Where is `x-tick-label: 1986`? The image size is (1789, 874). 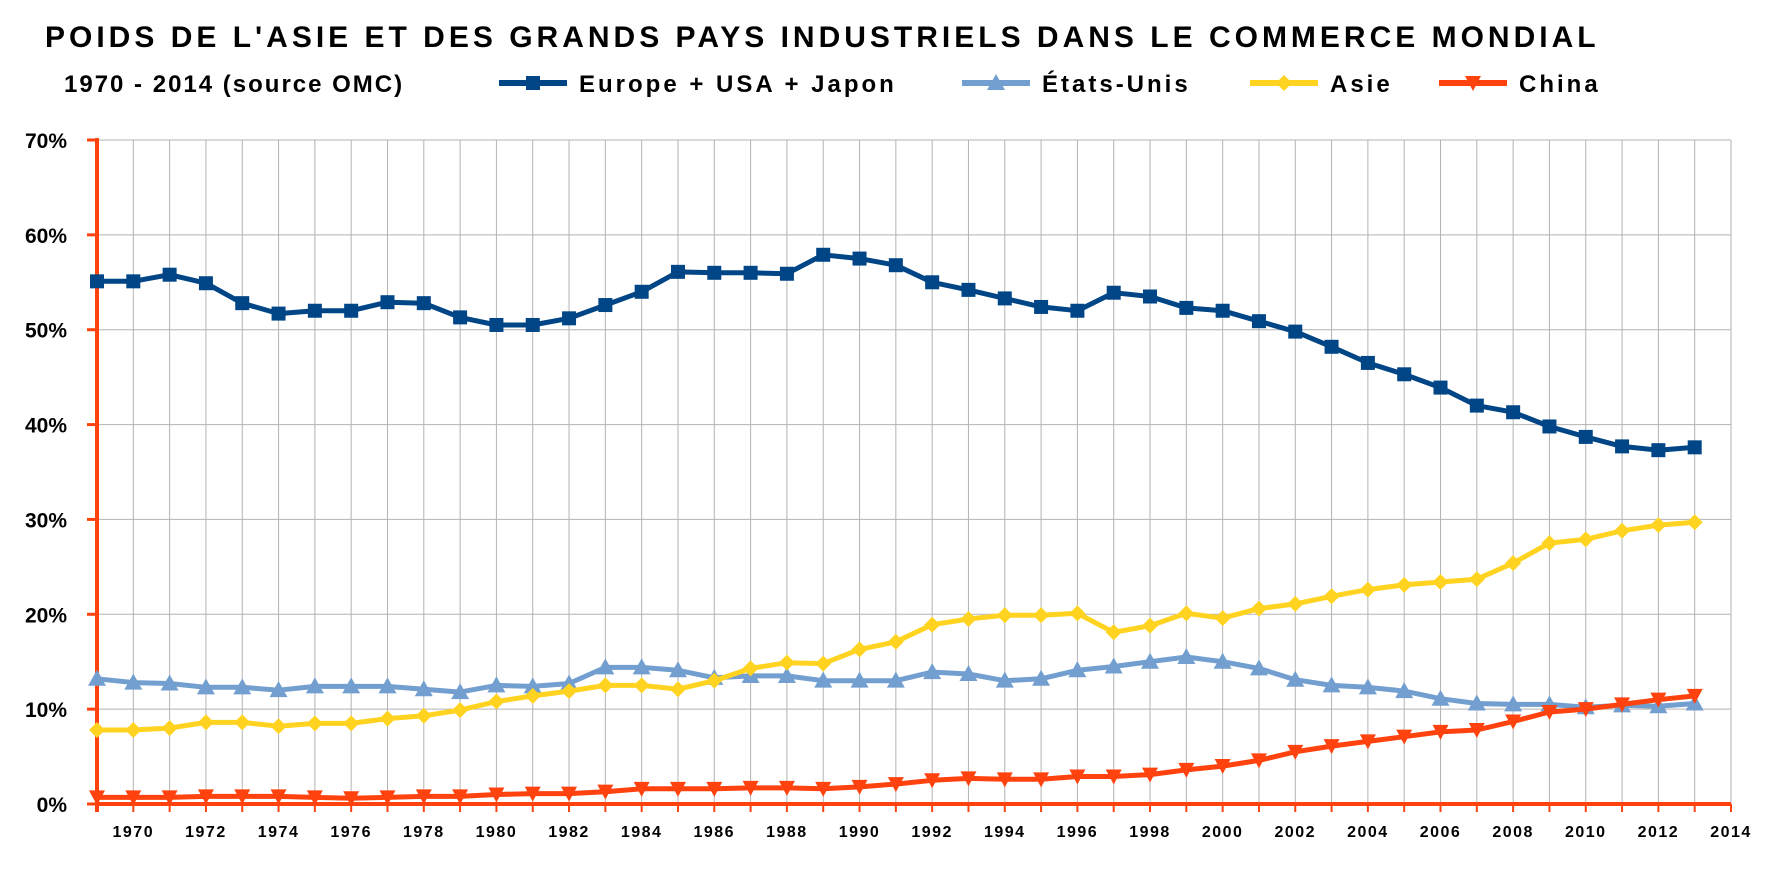 x-tick-label: 1986 is located at coordinates (714, 832).